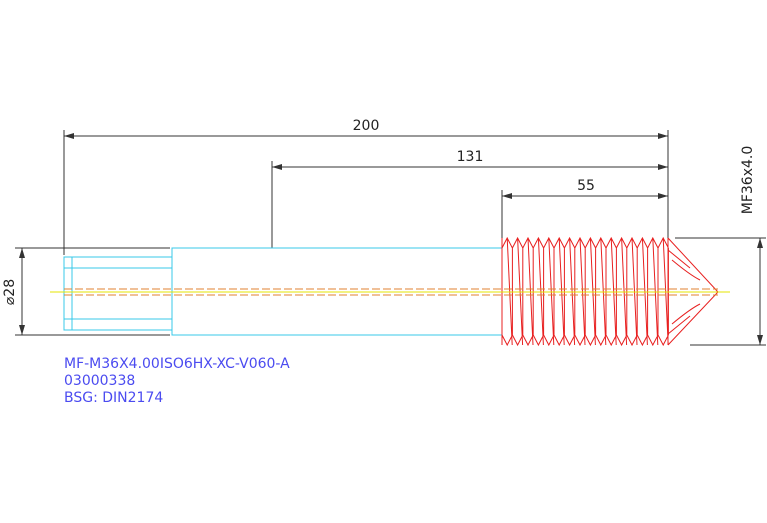 This screenshot has width=767, height=523. What do you see at coordinates (470, 157) in the screenshot?
I see `dimension-label: 131` at bounding box center [470, 157].